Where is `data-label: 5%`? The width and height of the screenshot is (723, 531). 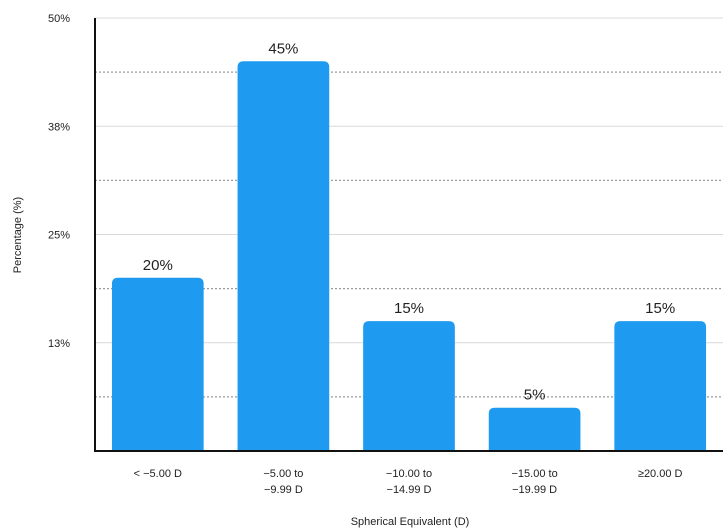 data-label: 5% is located at coordinates (535, 395).